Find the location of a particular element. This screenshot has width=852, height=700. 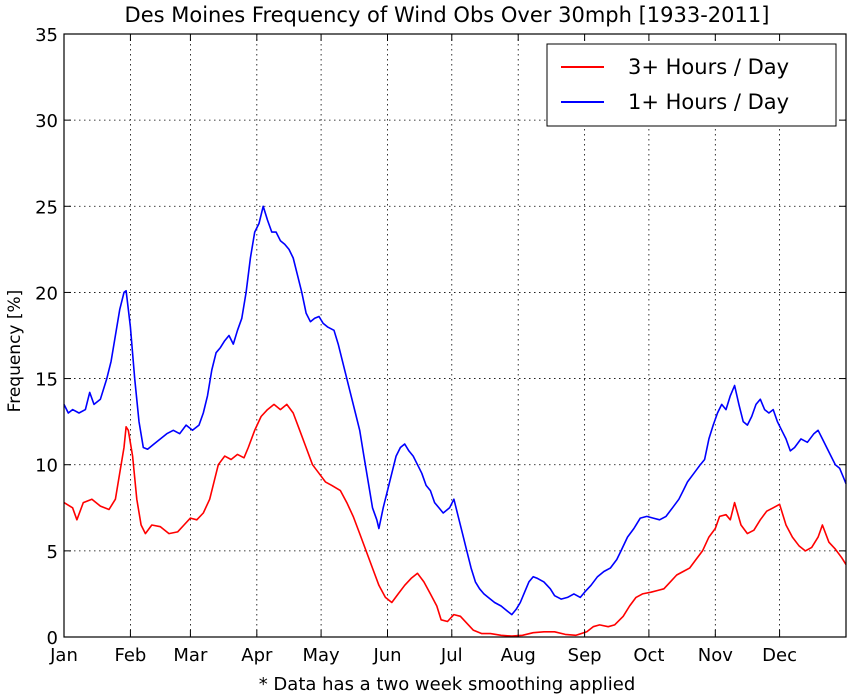

y-tick-label: 10 is located at coordinates (46, 466).